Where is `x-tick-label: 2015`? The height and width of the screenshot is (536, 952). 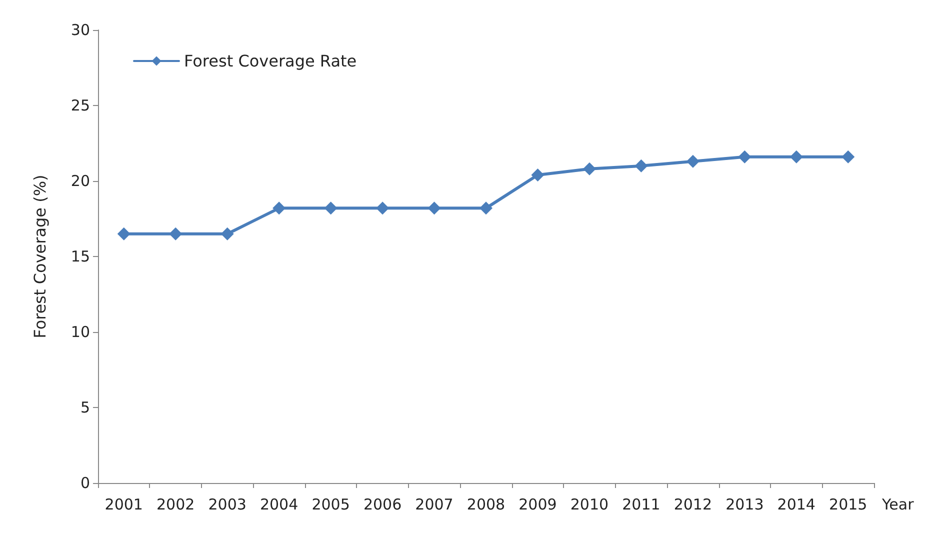 x-tick-label: 2015 is located at coordinates (848, 505).